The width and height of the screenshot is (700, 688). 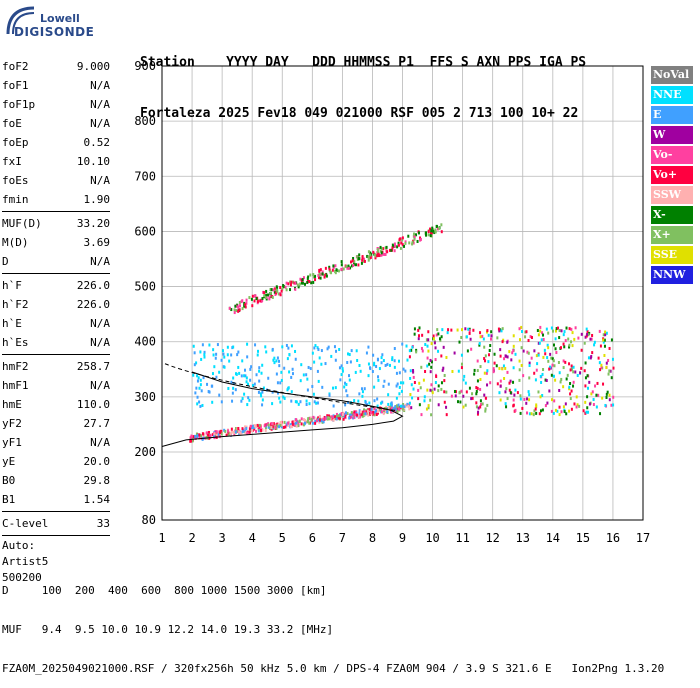 What do you see at coordinates (643, 538) in the screenshot?
I see `x-tick-label: 17` at bounding box center [643, 538].